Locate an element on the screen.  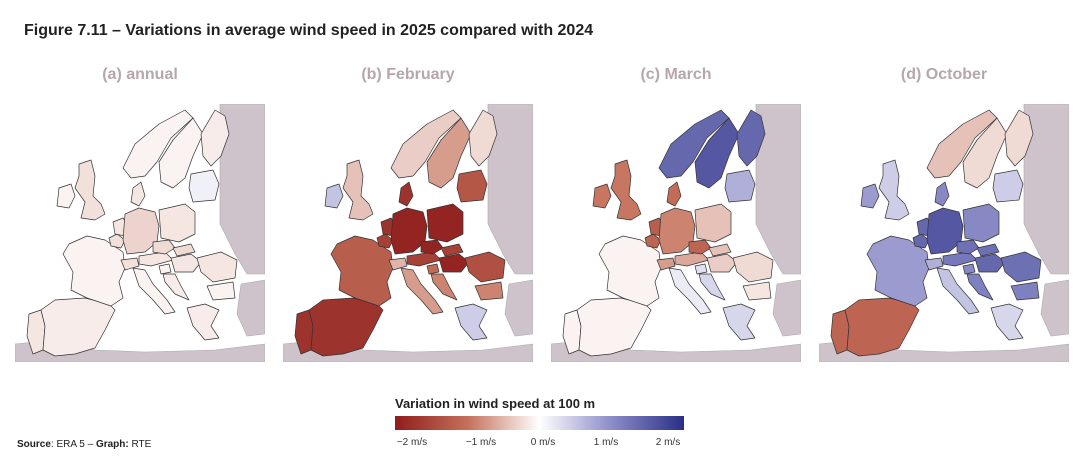
panel-title: (a) annual is located at coordinates (140, 74).